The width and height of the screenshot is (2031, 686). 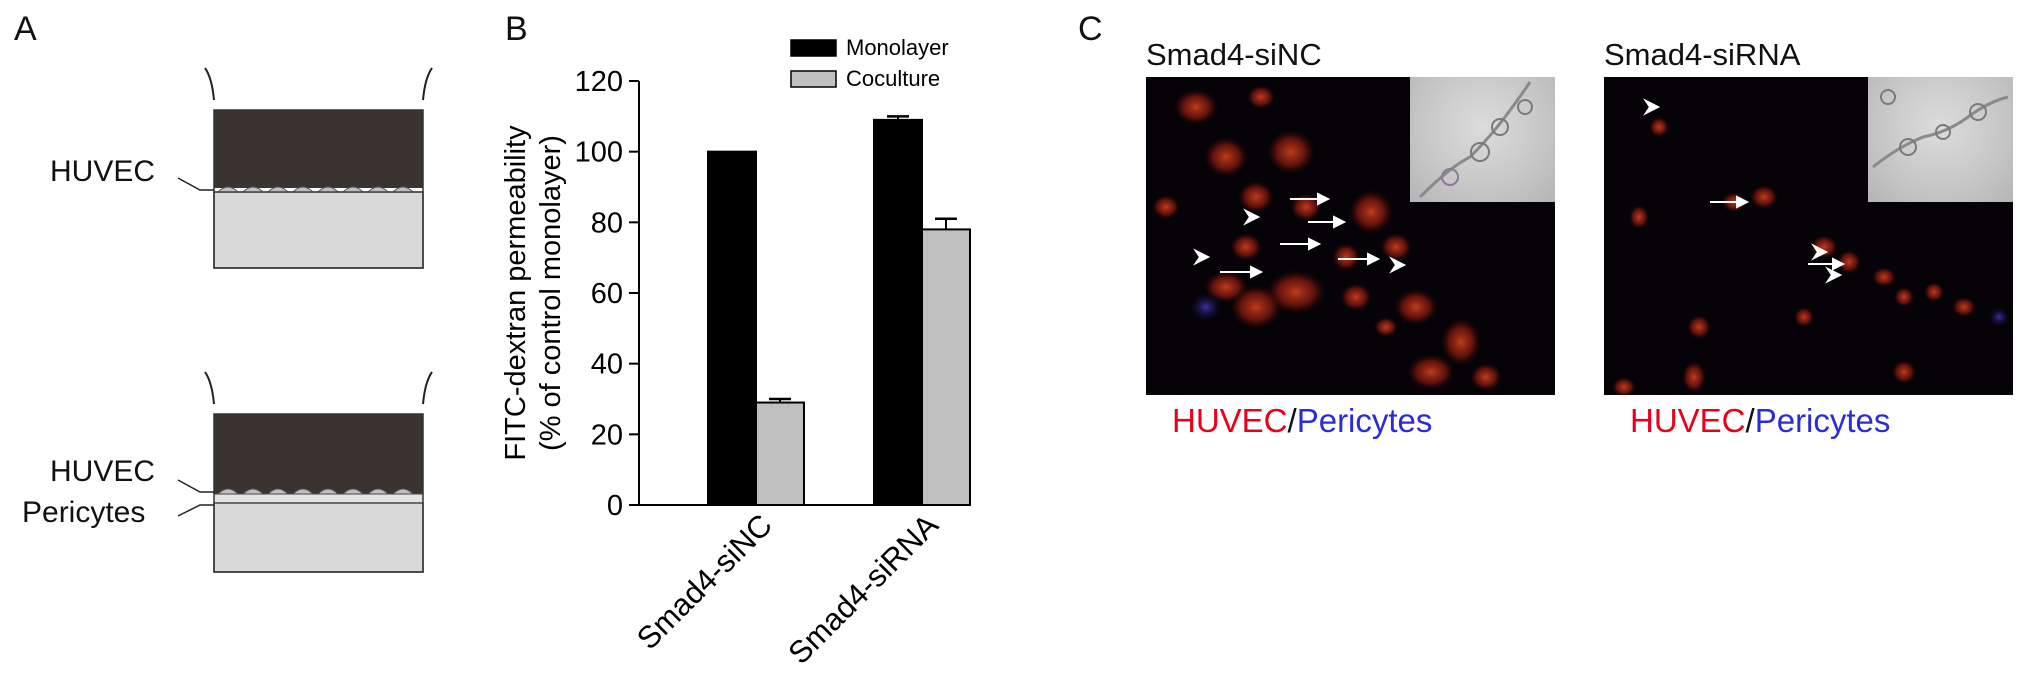 I want to click on pericytes-label: Pericytes, so click(x=84, y=512).